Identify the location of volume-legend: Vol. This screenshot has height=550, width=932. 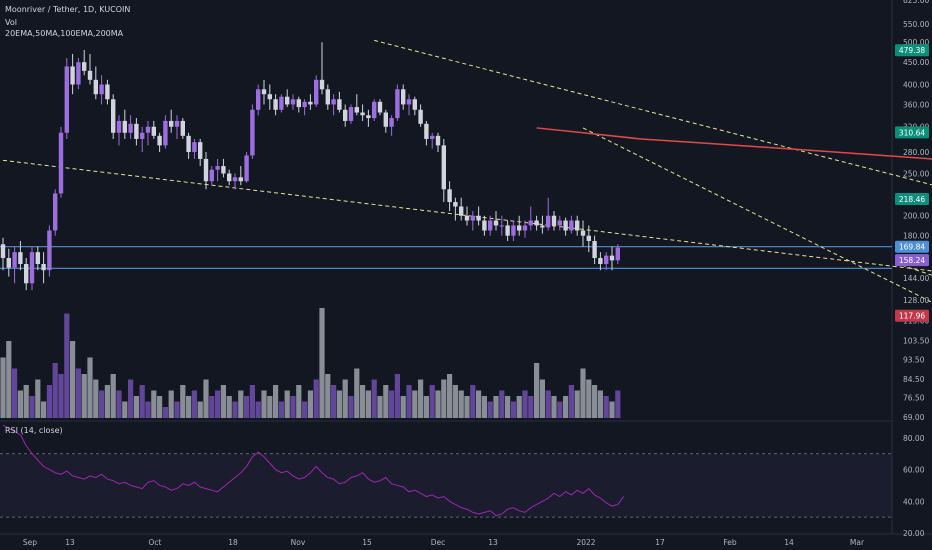
(11, 22).